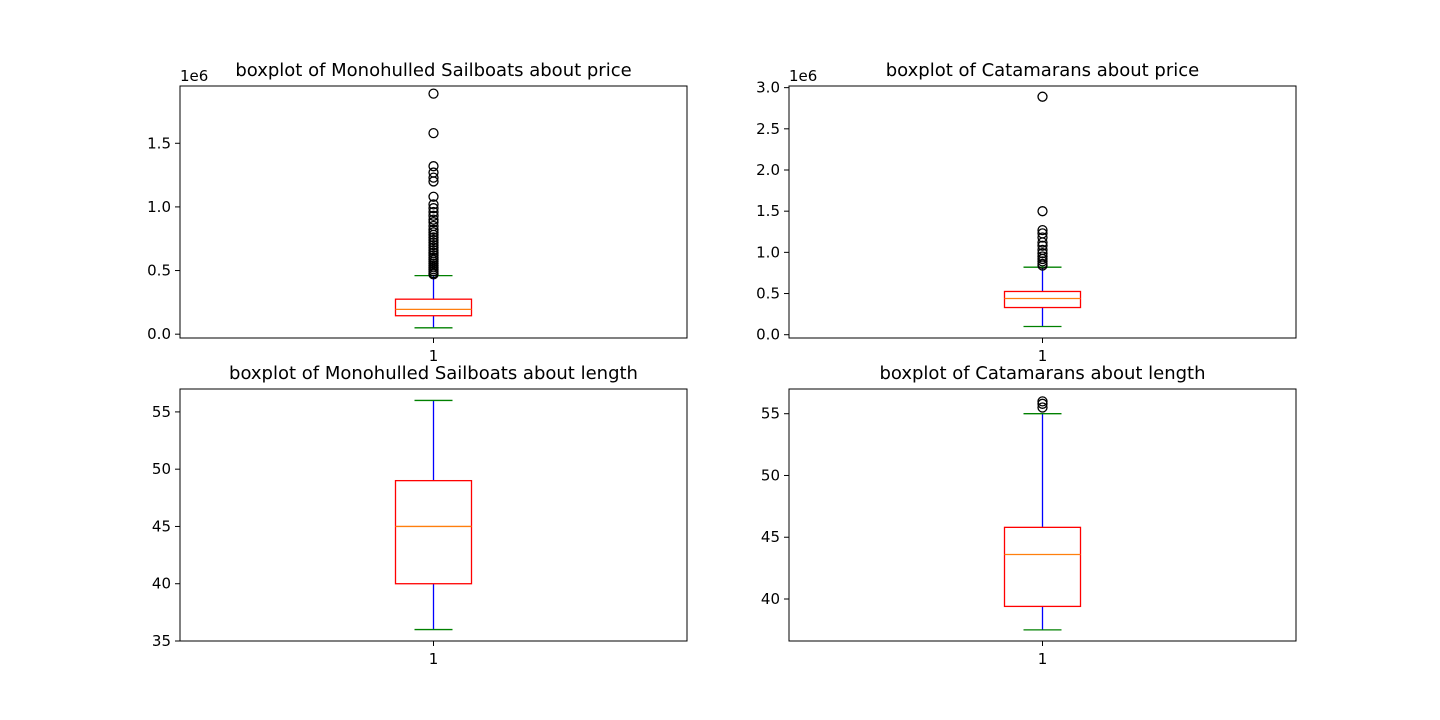  What do you see at coordinates (775, 506) in the screenshot?
I see `y-axis: 40 45 50 55` at bounding box center [775, 506].